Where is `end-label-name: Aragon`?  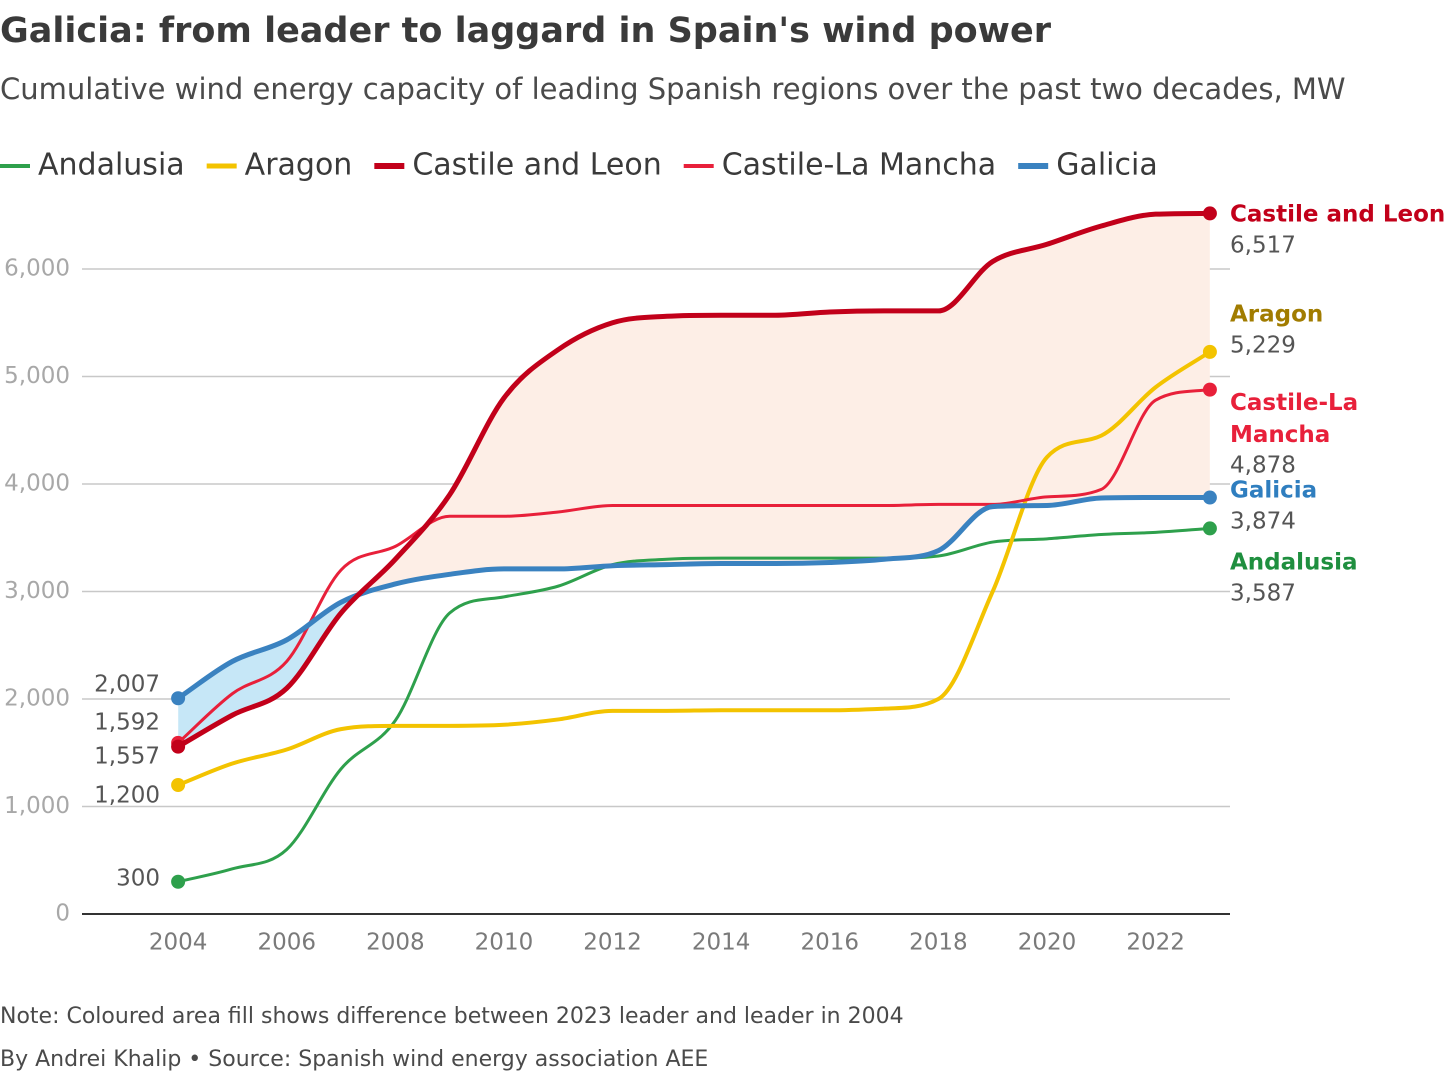 end-label-name: Aragon is located at coordinates (1276, 315).